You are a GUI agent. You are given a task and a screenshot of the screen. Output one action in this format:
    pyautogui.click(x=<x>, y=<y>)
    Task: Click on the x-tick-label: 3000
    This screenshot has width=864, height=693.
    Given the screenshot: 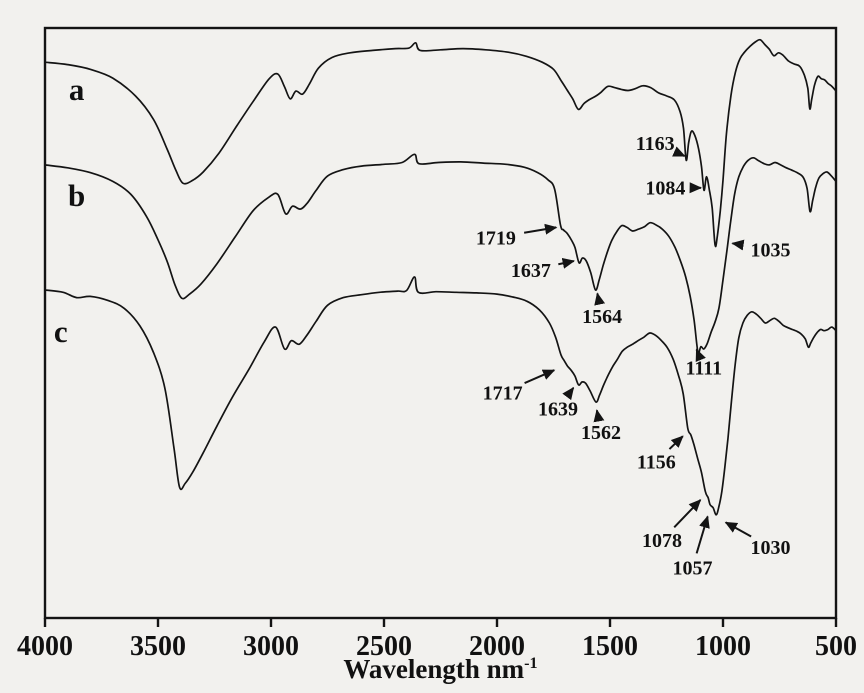 What is the action you would take?
    pyautogui.click(x=271, y=646)
    